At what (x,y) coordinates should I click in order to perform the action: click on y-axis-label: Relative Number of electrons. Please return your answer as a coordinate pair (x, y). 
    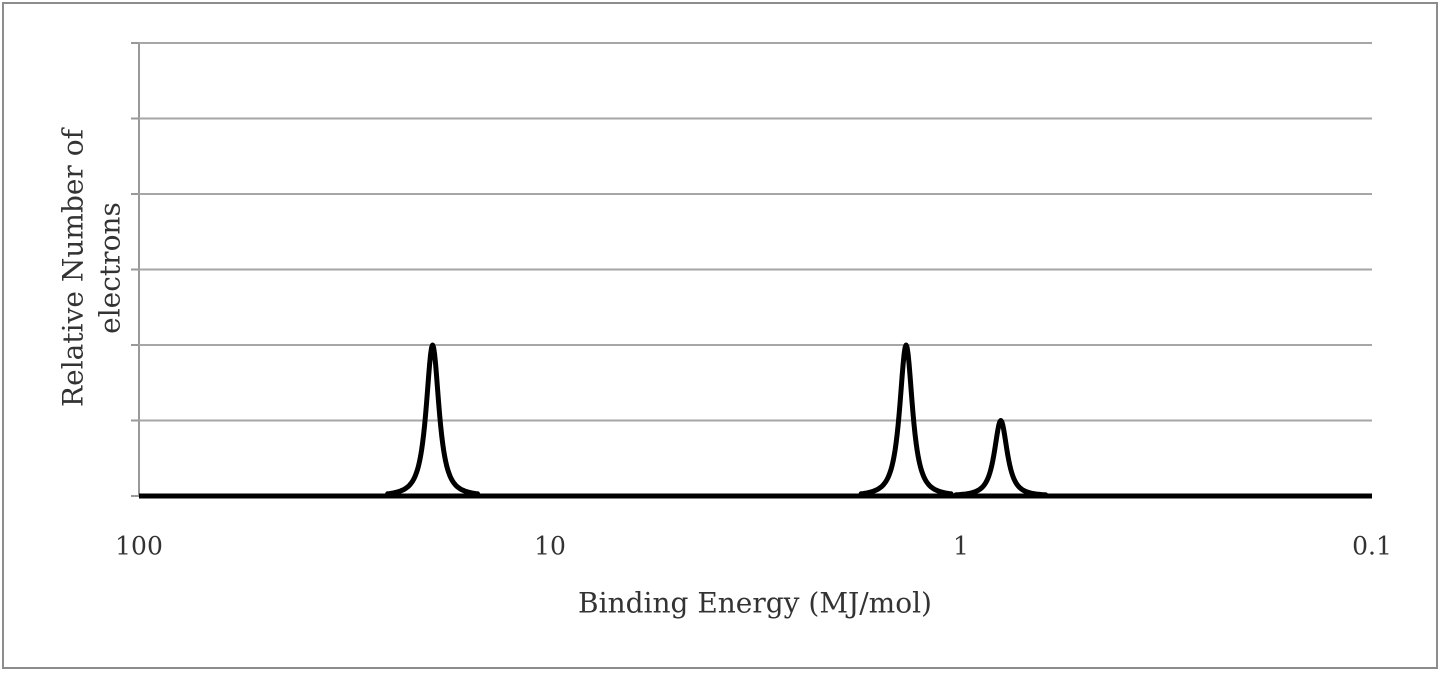
    Looking at the image, I should click on (92, 266).